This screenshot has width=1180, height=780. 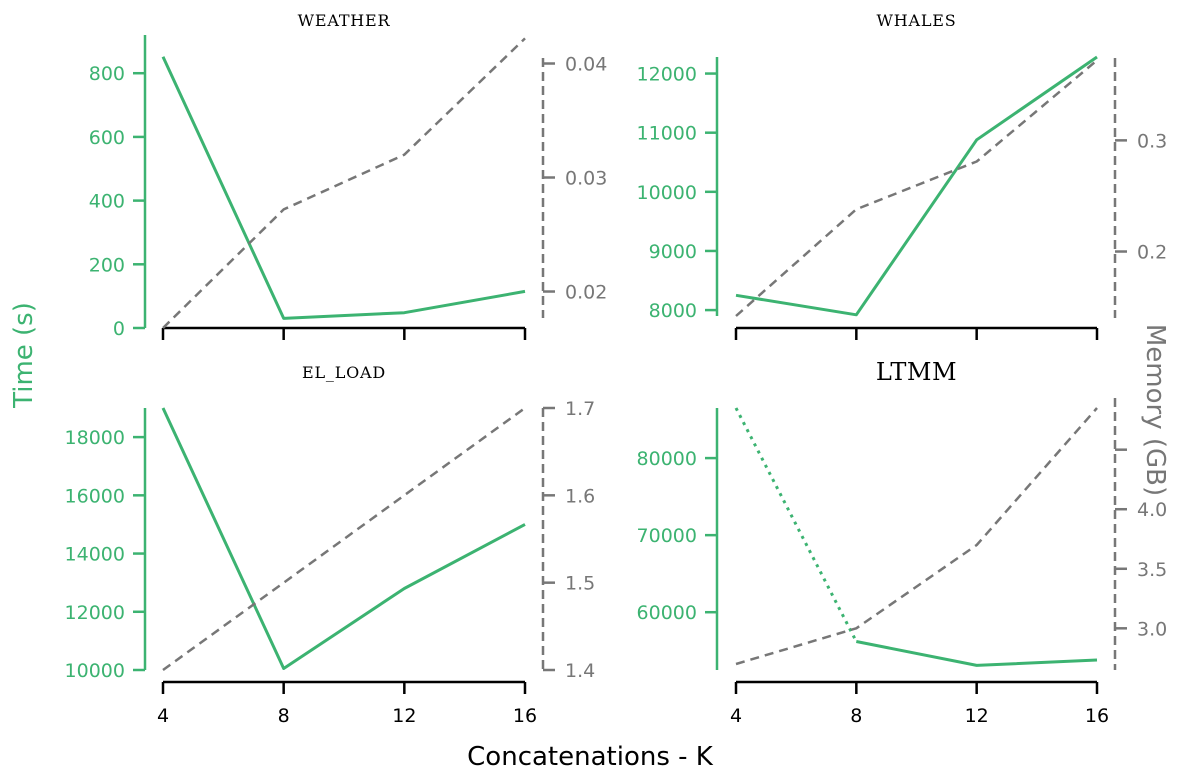 I want to click on panel-3-right-tick-label: 1.7, so click(x=580, y=409).